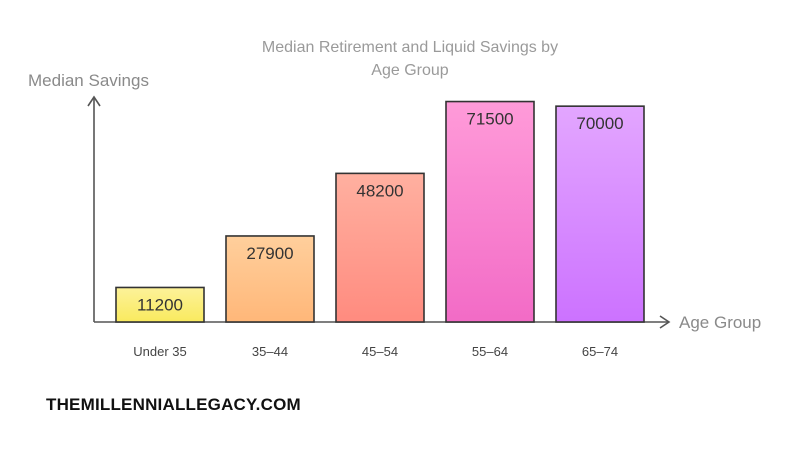 This screenshot has height=450, width=800. I want to click on bar-value-label-3: 48200, so click(379, 190).